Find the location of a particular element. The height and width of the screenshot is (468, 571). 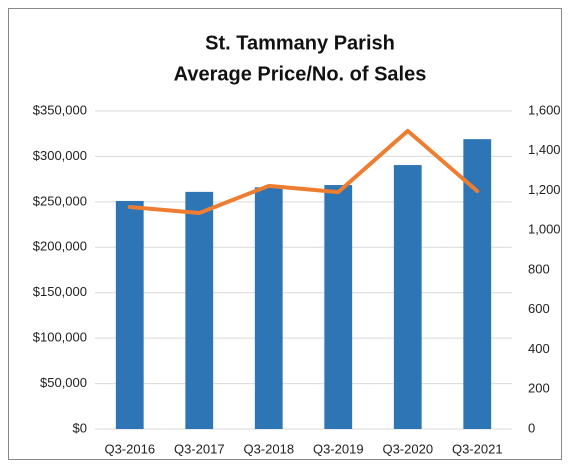

y-tick-label: $300,000 is located at coordinates (60, 155).